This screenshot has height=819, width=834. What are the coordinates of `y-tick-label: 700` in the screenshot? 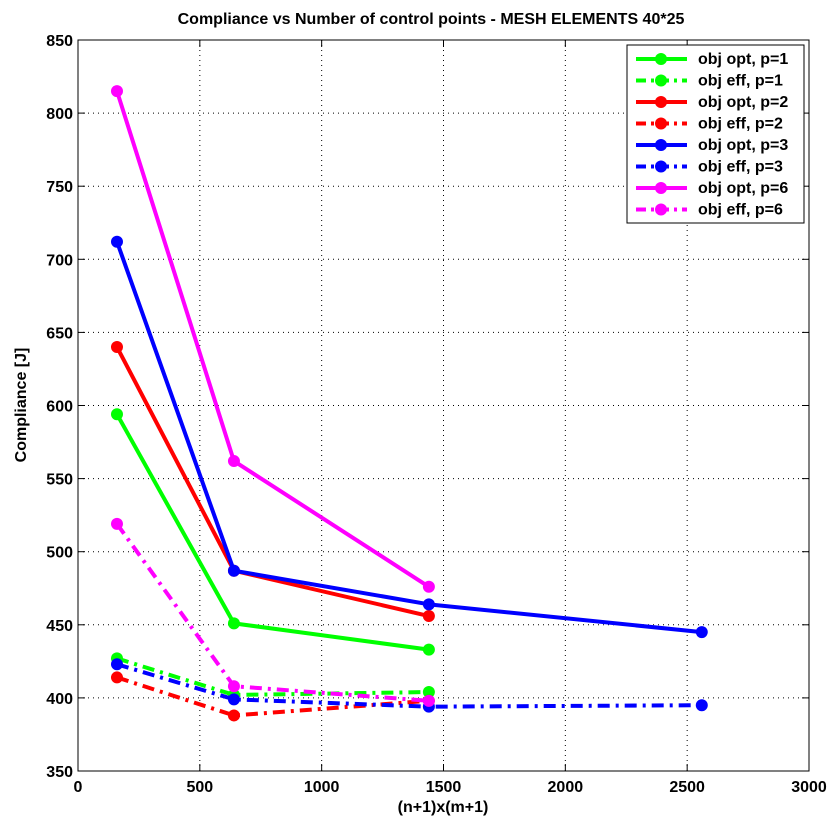 It's located at (59, 260).